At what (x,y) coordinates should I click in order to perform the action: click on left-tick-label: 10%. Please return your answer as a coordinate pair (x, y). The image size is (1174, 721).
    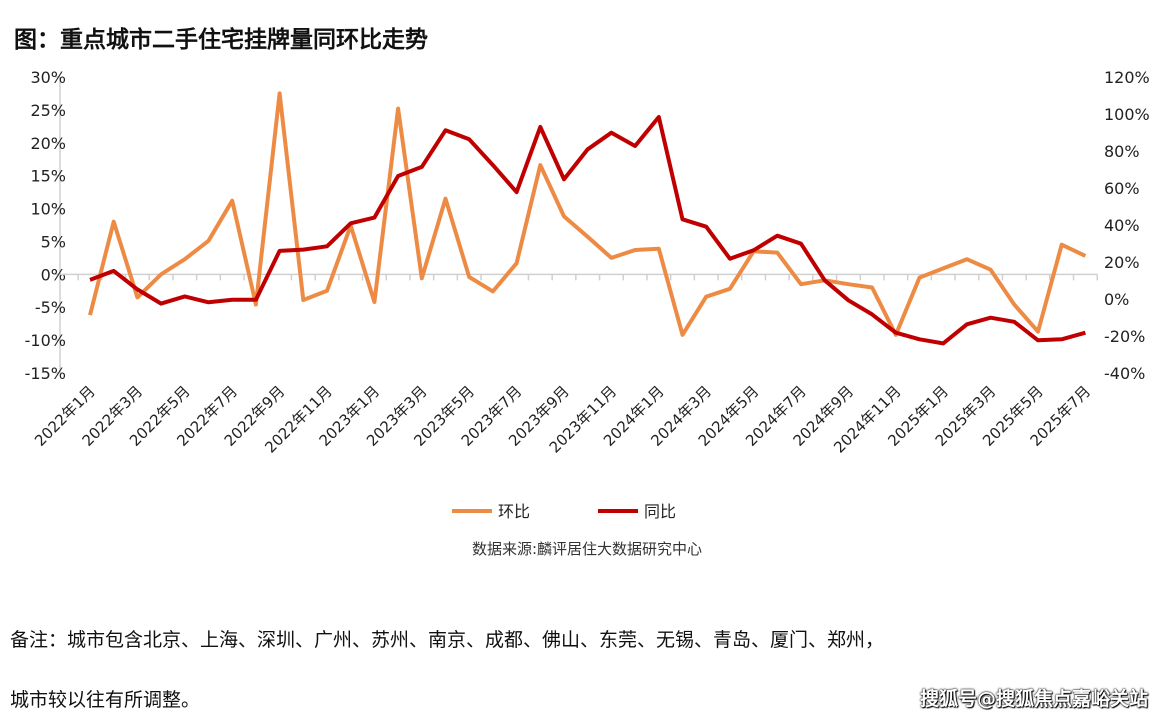
    Looking at the image, I should click on (48, 209).